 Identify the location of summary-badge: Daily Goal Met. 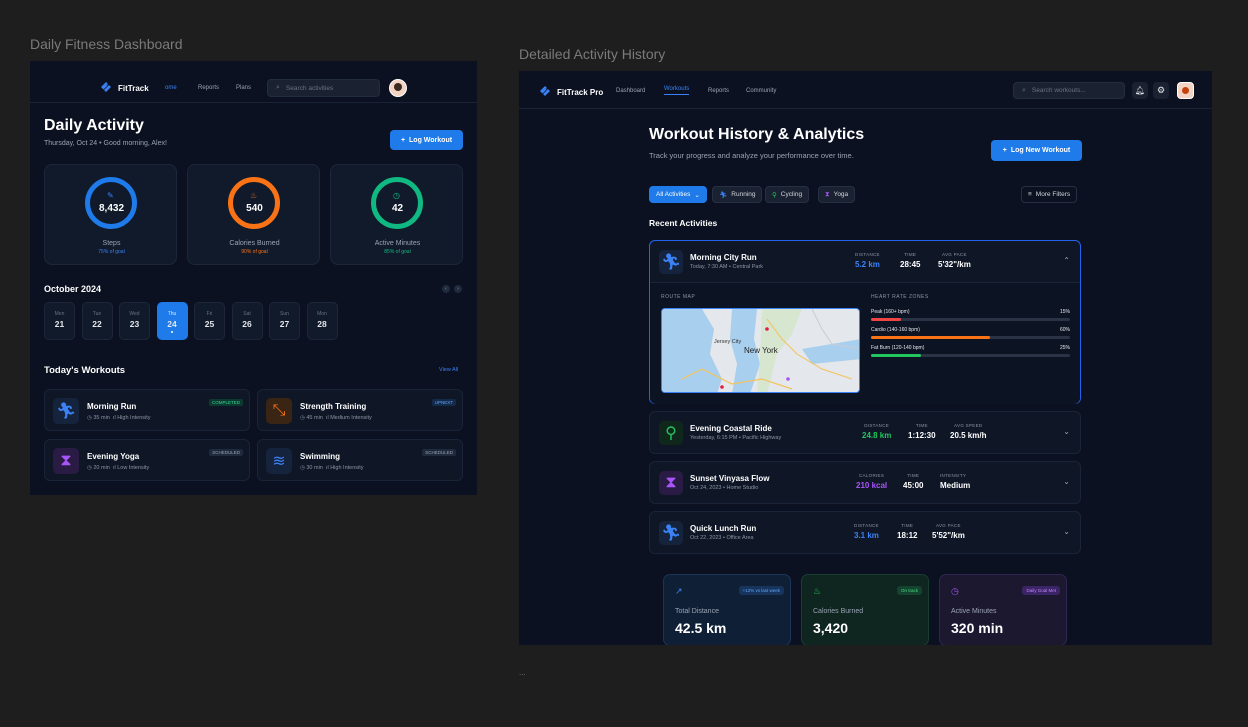
(1041, 590).